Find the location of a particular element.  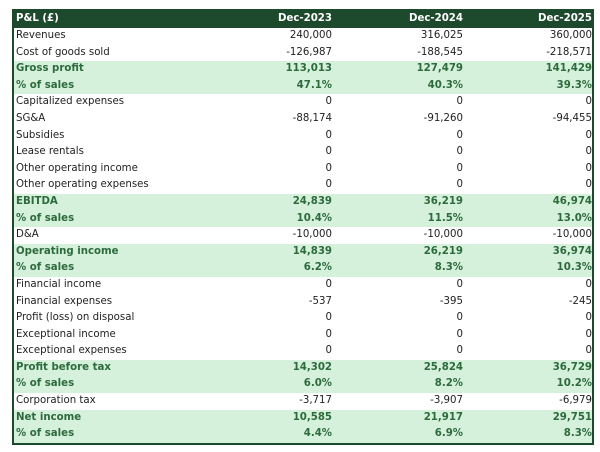

table-row: % of sales 47.1% 40.3% 39.3% is located at coordinates (303, 86).